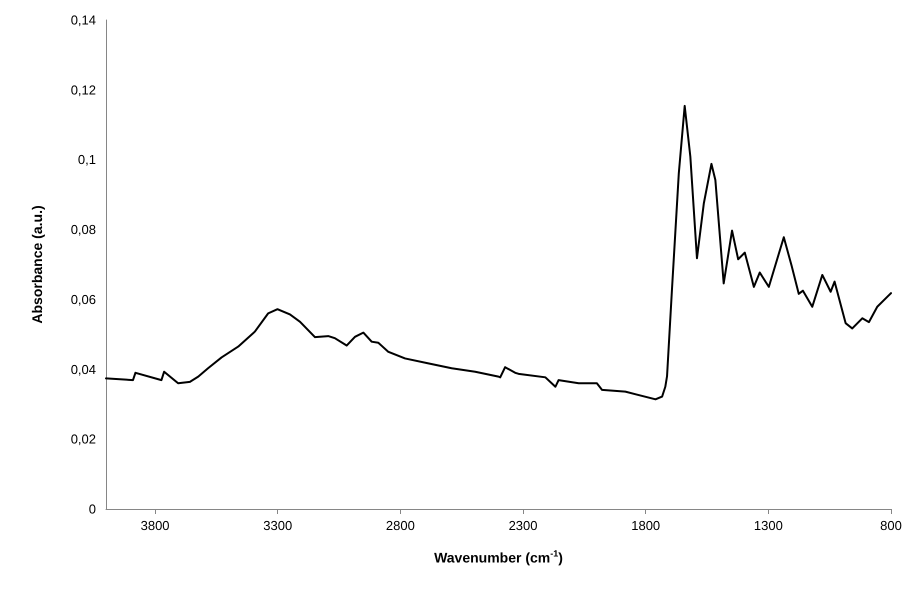 Image resolution: width=912 pixels, height=592 pixels. Describe the element at coordinates (645, 525) in the screenshot. I see `x-tick-label: 1800` at that location.